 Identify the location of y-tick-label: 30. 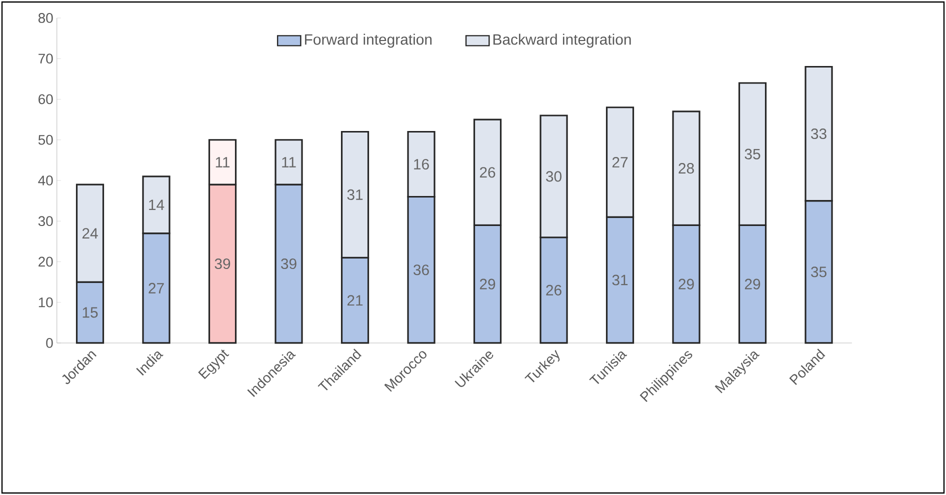
(45, 221).